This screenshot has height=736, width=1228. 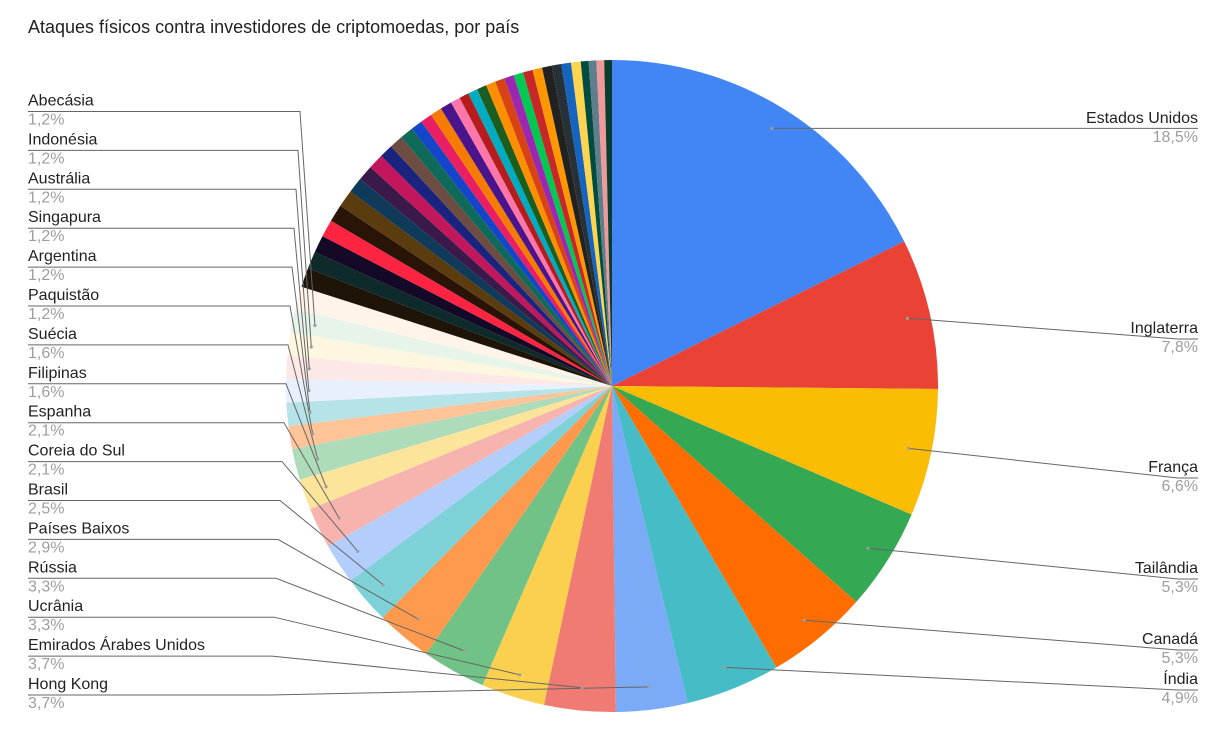 I want to click on slice-label-name-canada: Canadá, so click(x=1170, y=639).